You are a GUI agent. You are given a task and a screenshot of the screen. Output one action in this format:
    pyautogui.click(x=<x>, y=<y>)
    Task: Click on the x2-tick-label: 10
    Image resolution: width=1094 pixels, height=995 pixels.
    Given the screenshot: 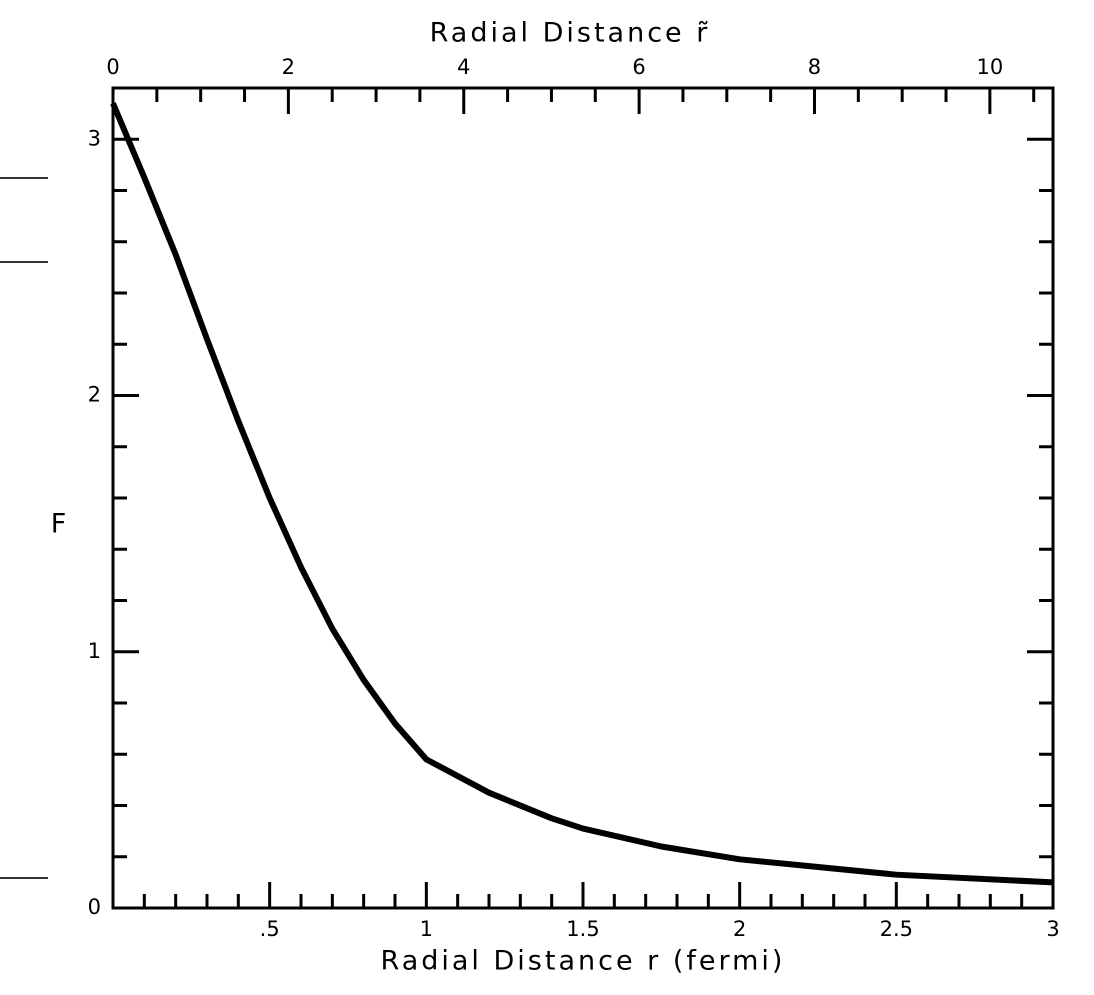 What is the action you would take?
    pyautogui.click(x=989, y=67)
    